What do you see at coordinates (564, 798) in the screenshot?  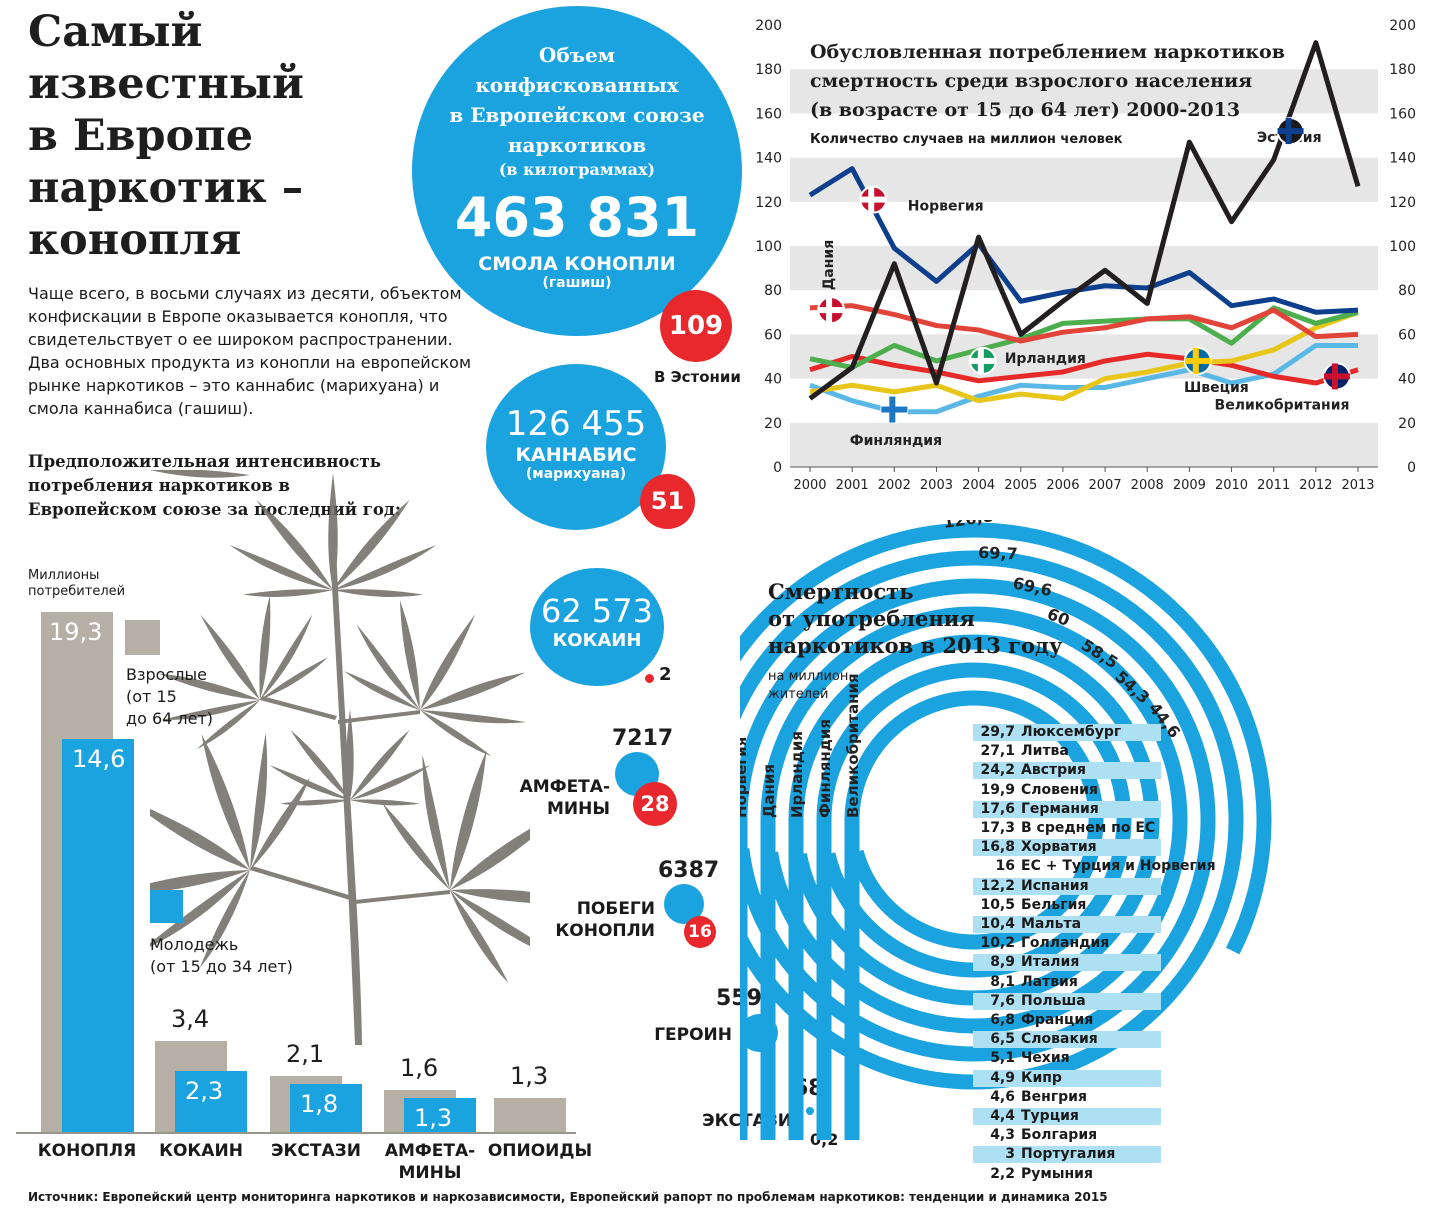 I see `seizure-name-amphetamine: АМФЕТА- МИНЫ` at bounding box center [564, 798].